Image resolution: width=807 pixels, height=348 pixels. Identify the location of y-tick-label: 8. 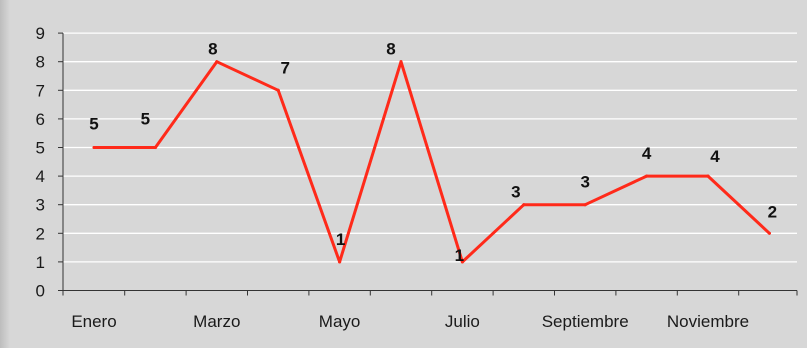
(40, 62).